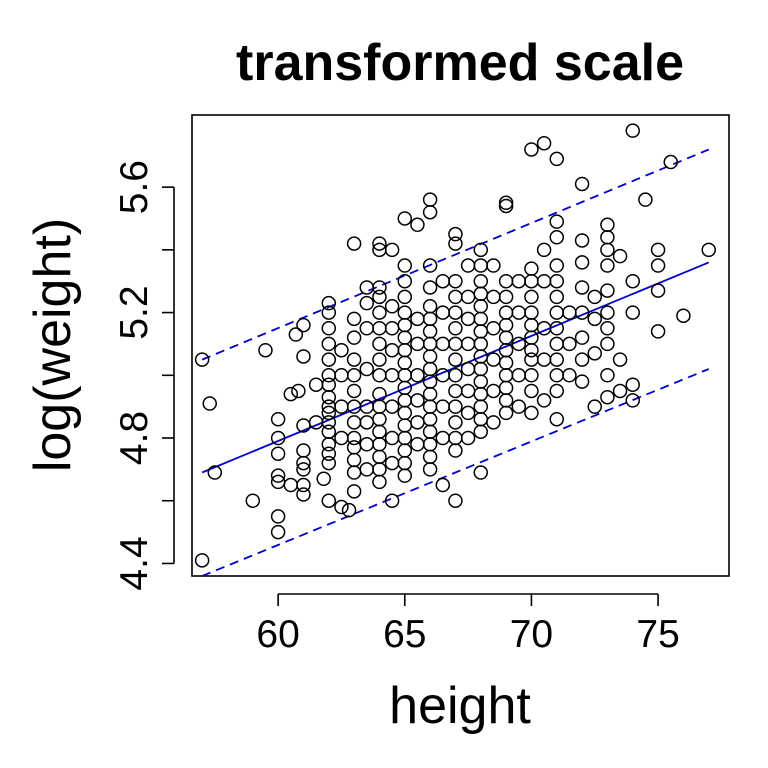 The width and height of the screenshot is (768, 768). I want to click on y-tick-label: 5.6, so click(134, 187).